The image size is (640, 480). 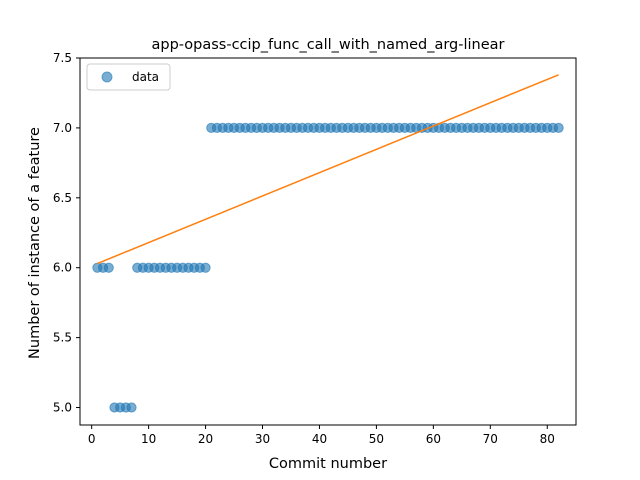 What do you see at coordinates (62, 198) in the screenshot?
I see `y-tick-label: 6.5` at bounding box center [62, 198].